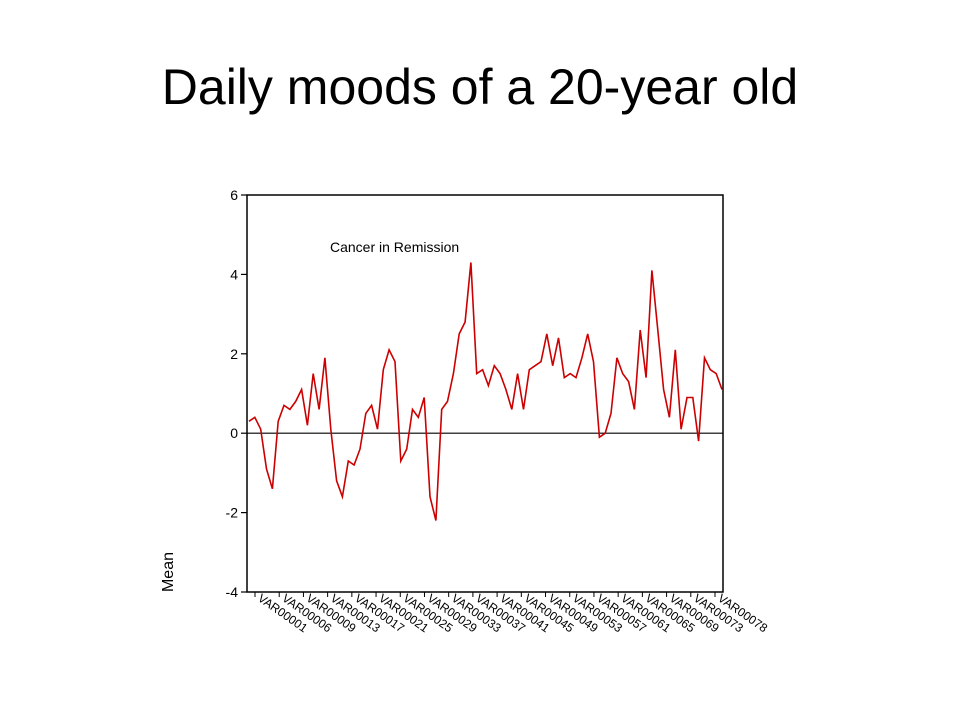 Image resolution: width=960 pixels, height=720 pixels. I want to click on y-tick-label: 0, so click(234, 433).